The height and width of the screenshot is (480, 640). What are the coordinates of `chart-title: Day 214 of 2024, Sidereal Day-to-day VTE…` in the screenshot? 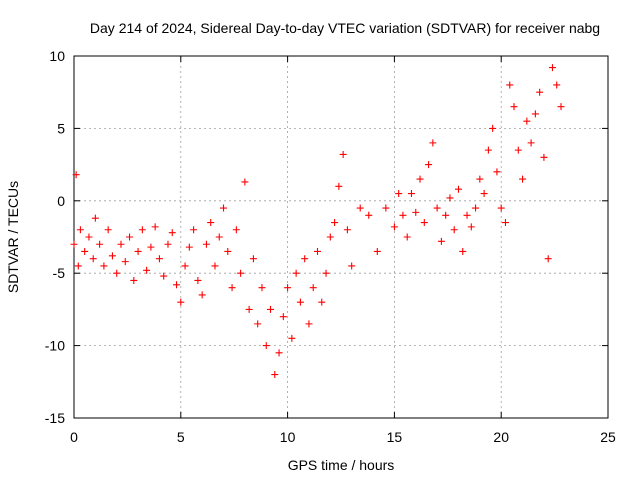 It's located at (345, 28).